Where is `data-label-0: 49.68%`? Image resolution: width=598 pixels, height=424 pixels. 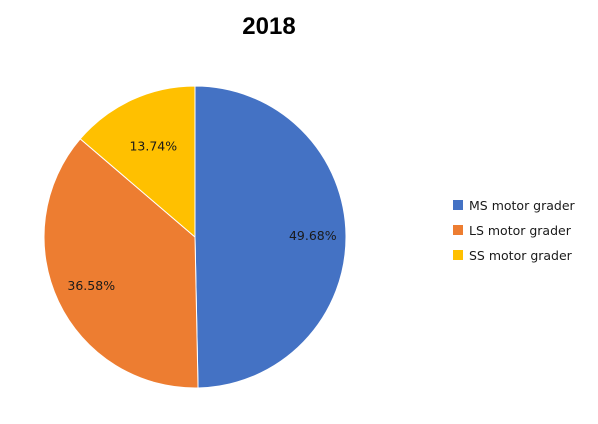
data-label-0: 49.68% is located at coordinates (313, 235).